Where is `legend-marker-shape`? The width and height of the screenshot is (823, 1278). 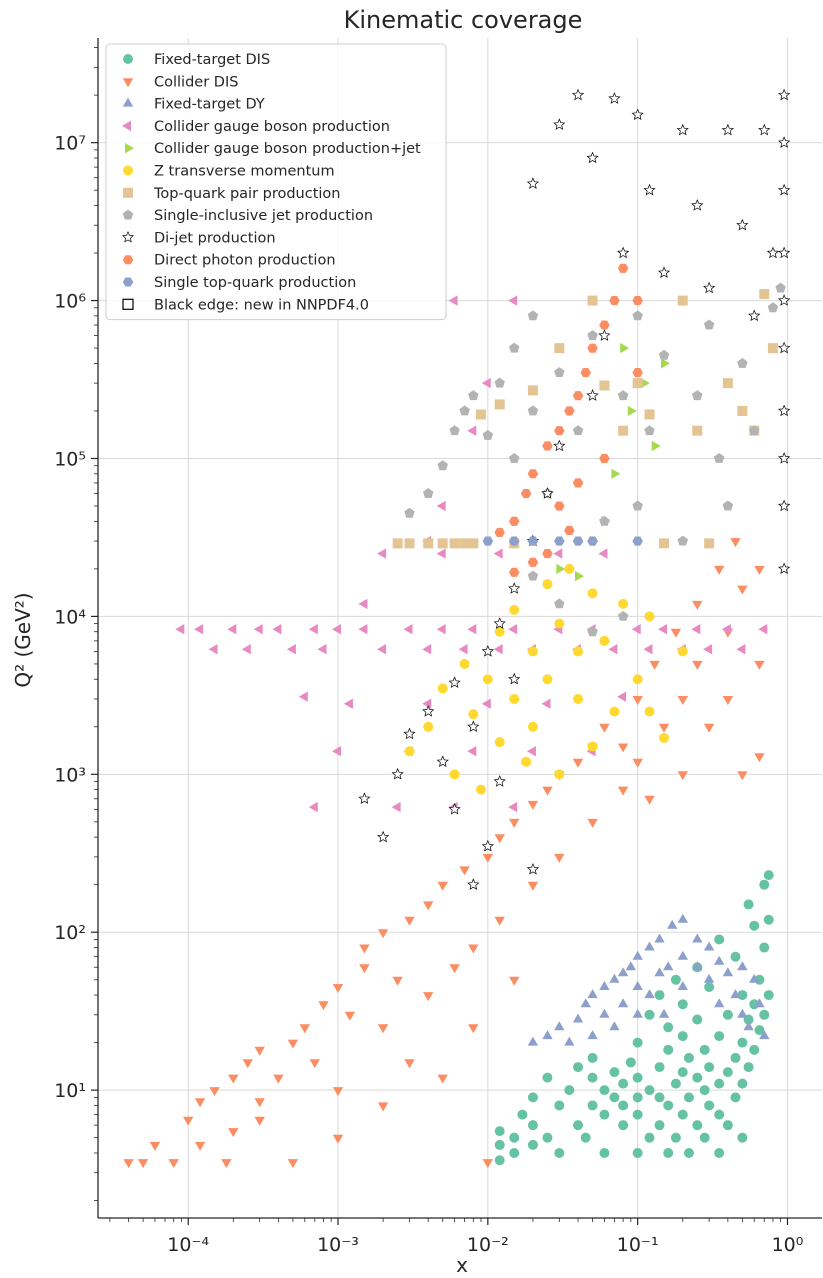
legend-marker-shape is located at coordinates (128, 193).